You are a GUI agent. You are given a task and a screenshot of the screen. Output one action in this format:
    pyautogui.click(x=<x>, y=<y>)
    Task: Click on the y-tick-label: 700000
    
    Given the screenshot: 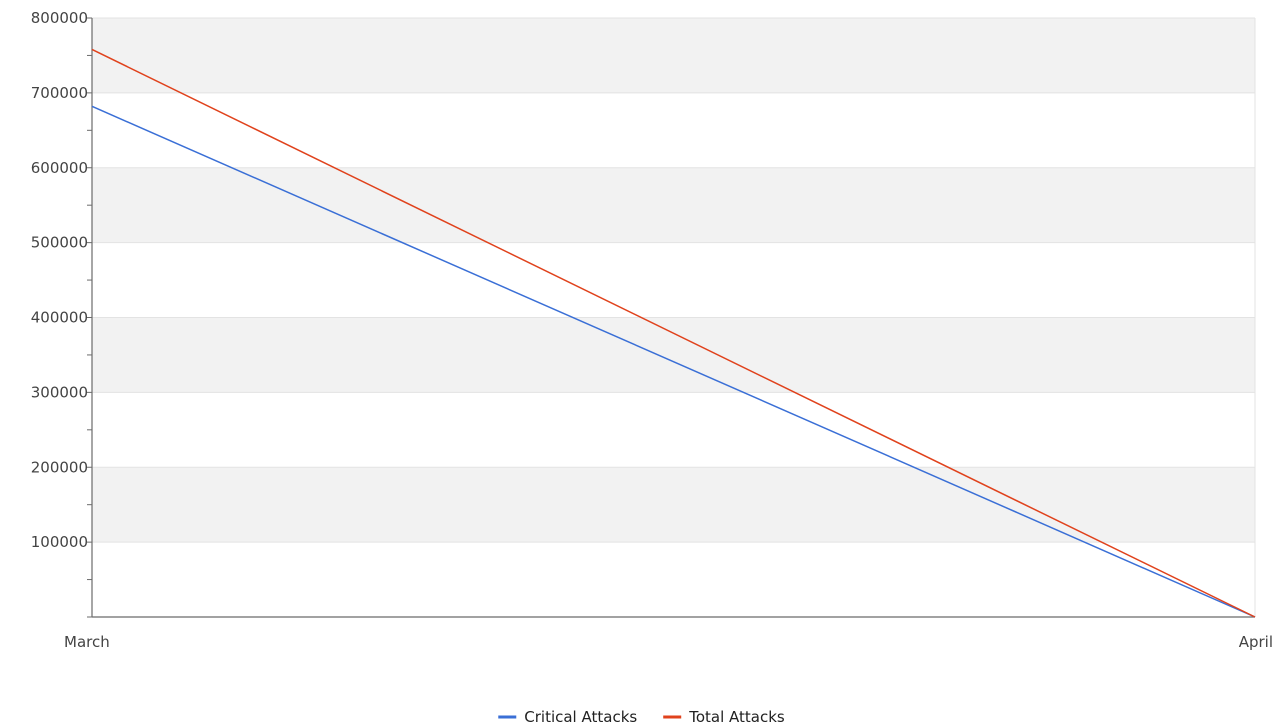 What is the action you would take?
    pyautogui.click(x=59, y=93)
    